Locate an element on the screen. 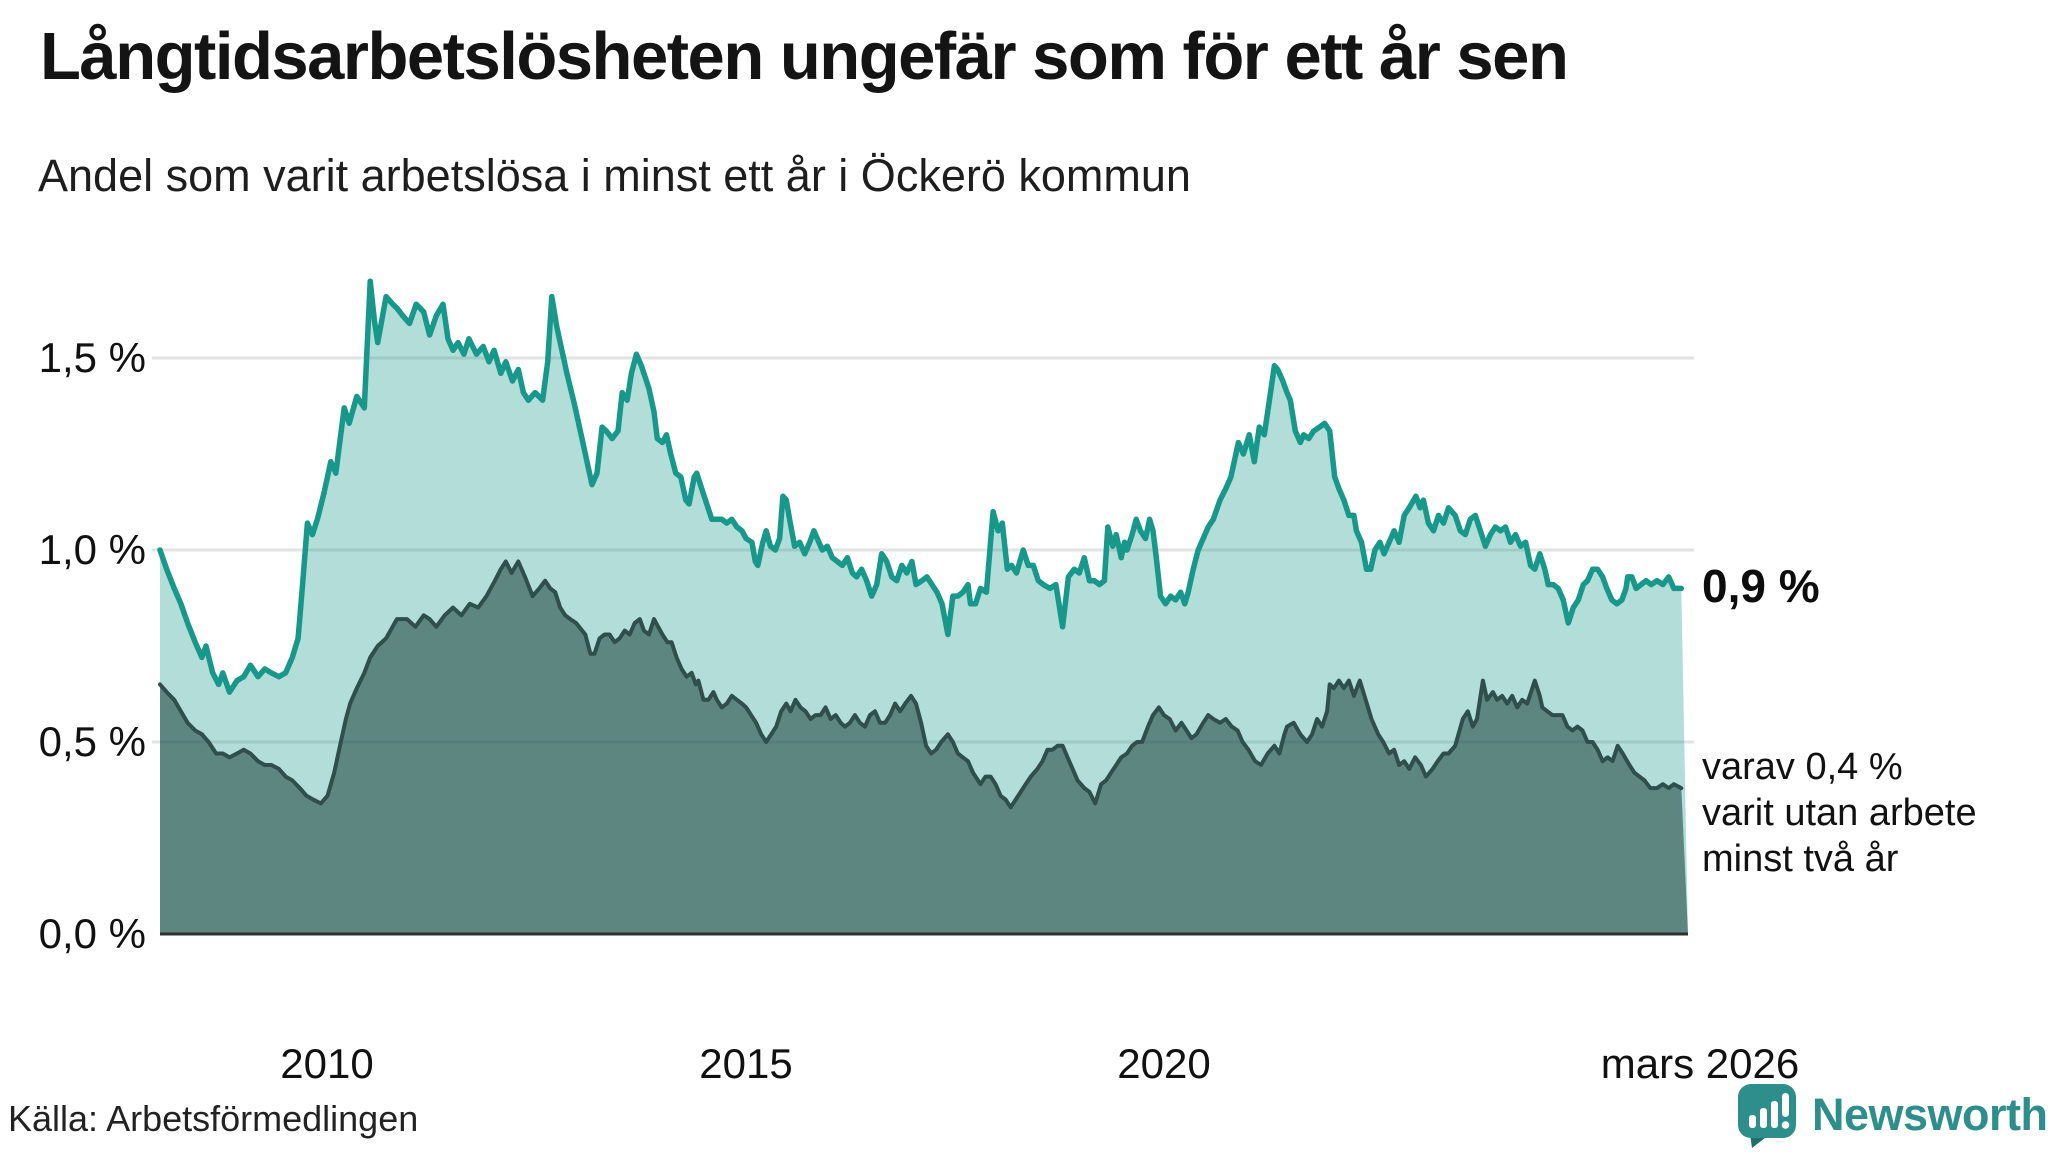 This screenshot has width=2048, height=1152. annotation-two-year-line3: minst två år is located at coordinates (1800, 859).